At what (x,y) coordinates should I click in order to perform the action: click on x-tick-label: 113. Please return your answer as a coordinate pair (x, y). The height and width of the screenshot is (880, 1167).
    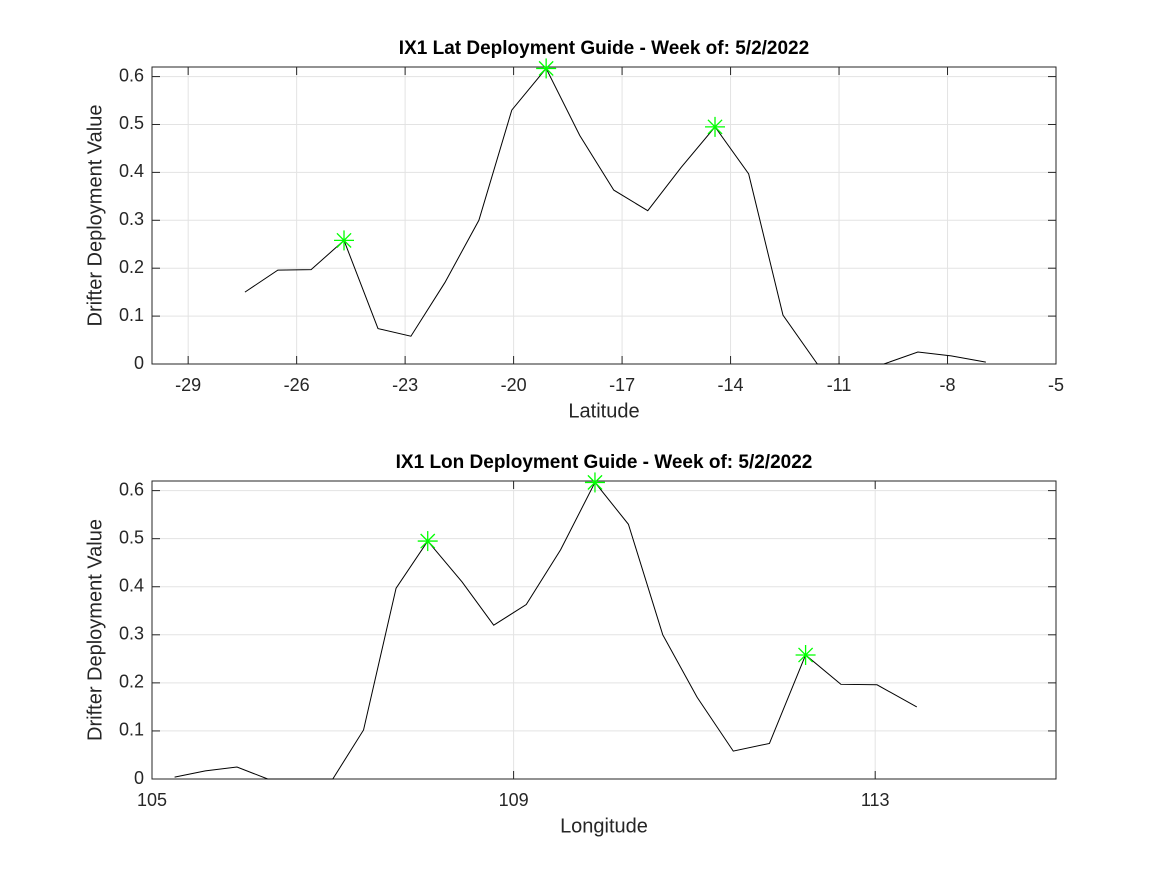
    Looking at the image, I should click on (875, 800).